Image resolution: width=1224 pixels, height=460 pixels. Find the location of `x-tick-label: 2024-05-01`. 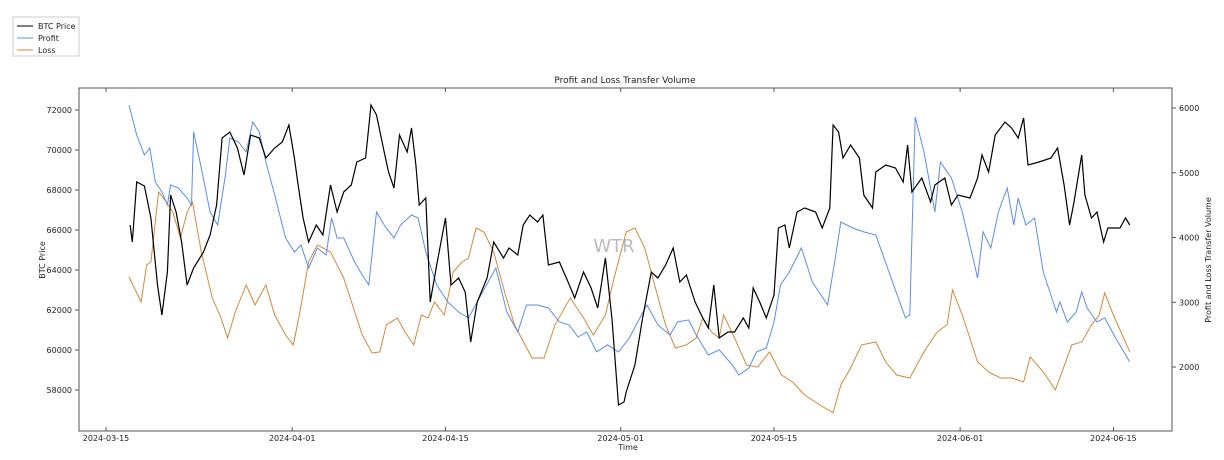

x-tick-label: 2024-05-01 is located at coordinates (620, 438).